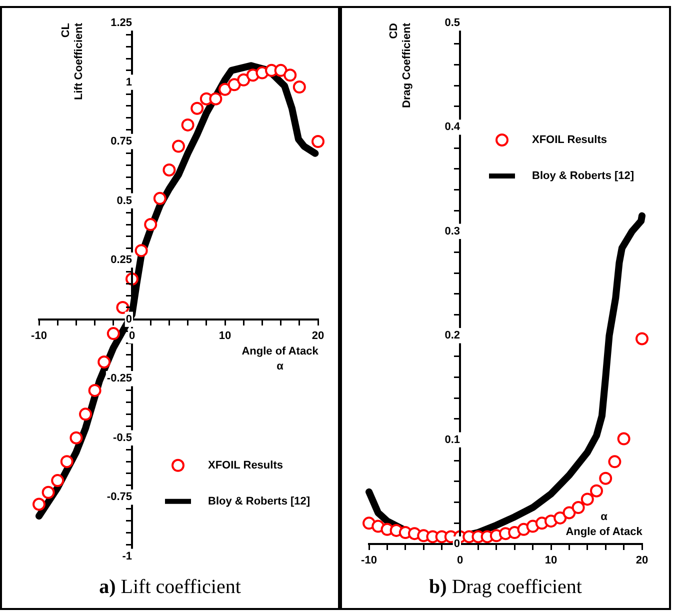 This screenshot has height=612, width=675. What do you see at coordinates (605, 524) in the screenshot?
I see `x-axis-title: α Angle of Atack` at bounding box center [605, 524].